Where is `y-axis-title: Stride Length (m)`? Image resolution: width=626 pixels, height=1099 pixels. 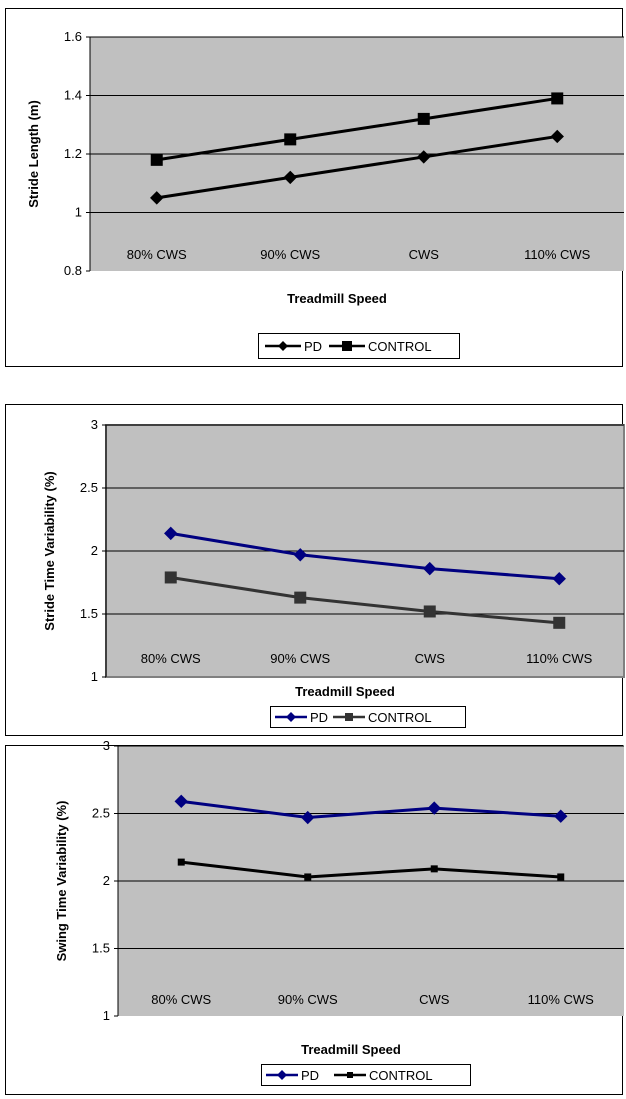
y-axis-title: Stride Length (m) is located at coordinates (33, 154).